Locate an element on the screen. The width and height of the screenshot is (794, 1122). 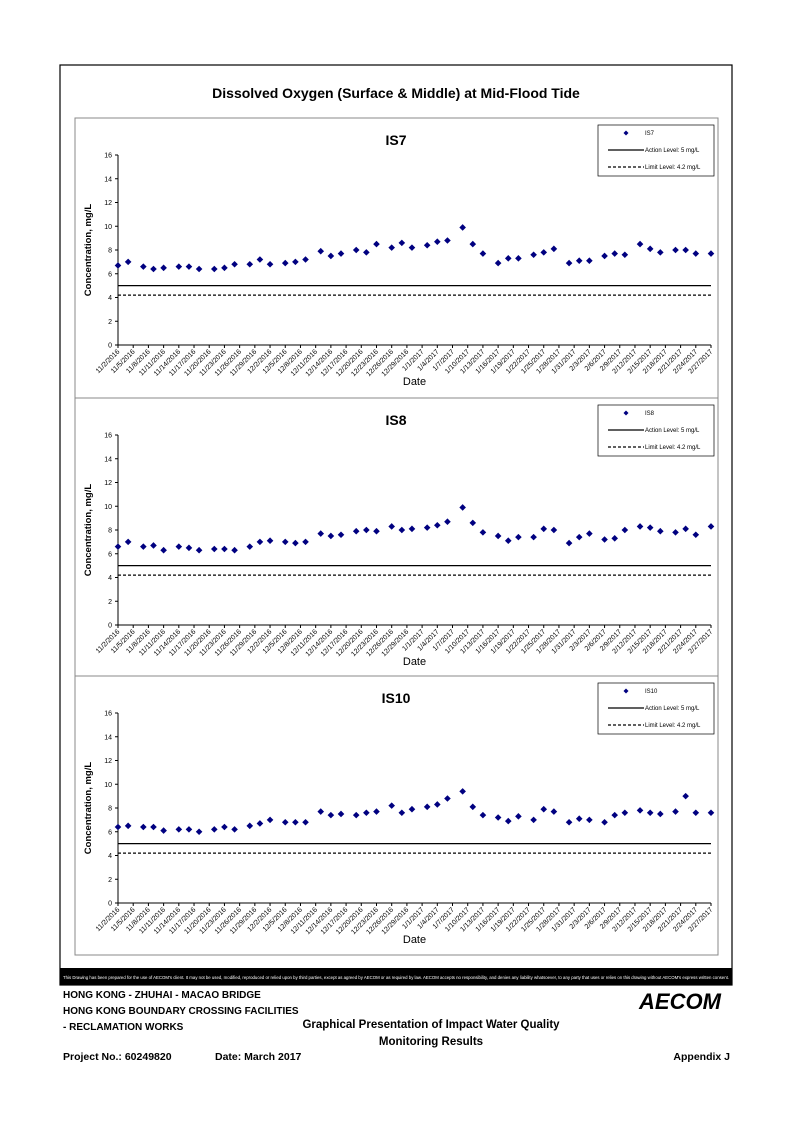
disclaimer-bar is located at coordinates (396, 976).